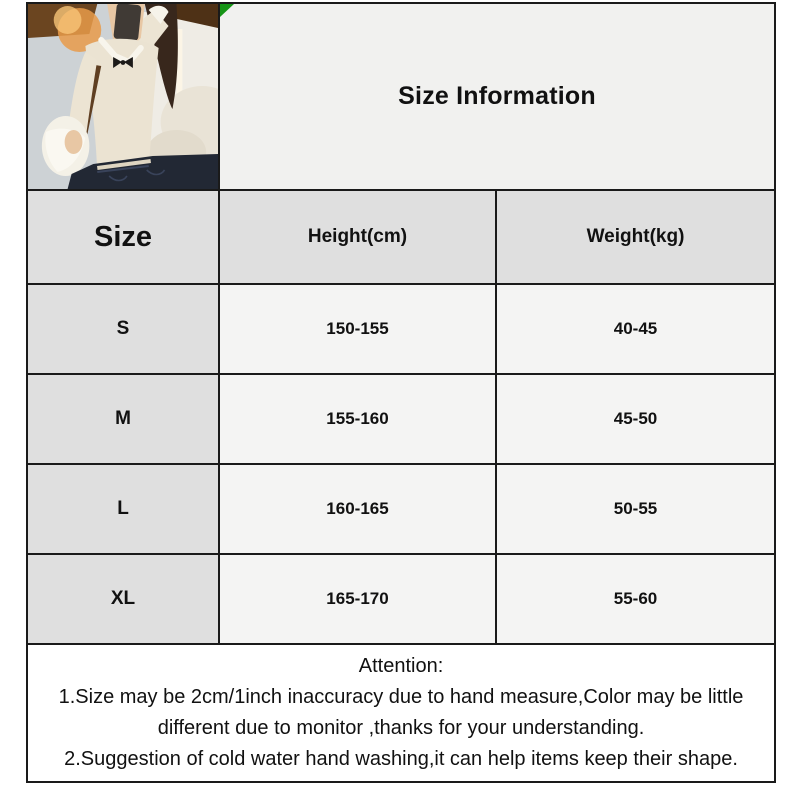  Describe the element at coordinates (635, 237) in the screenshot. I see `column-header-weight: Weight(kg)` at that location.